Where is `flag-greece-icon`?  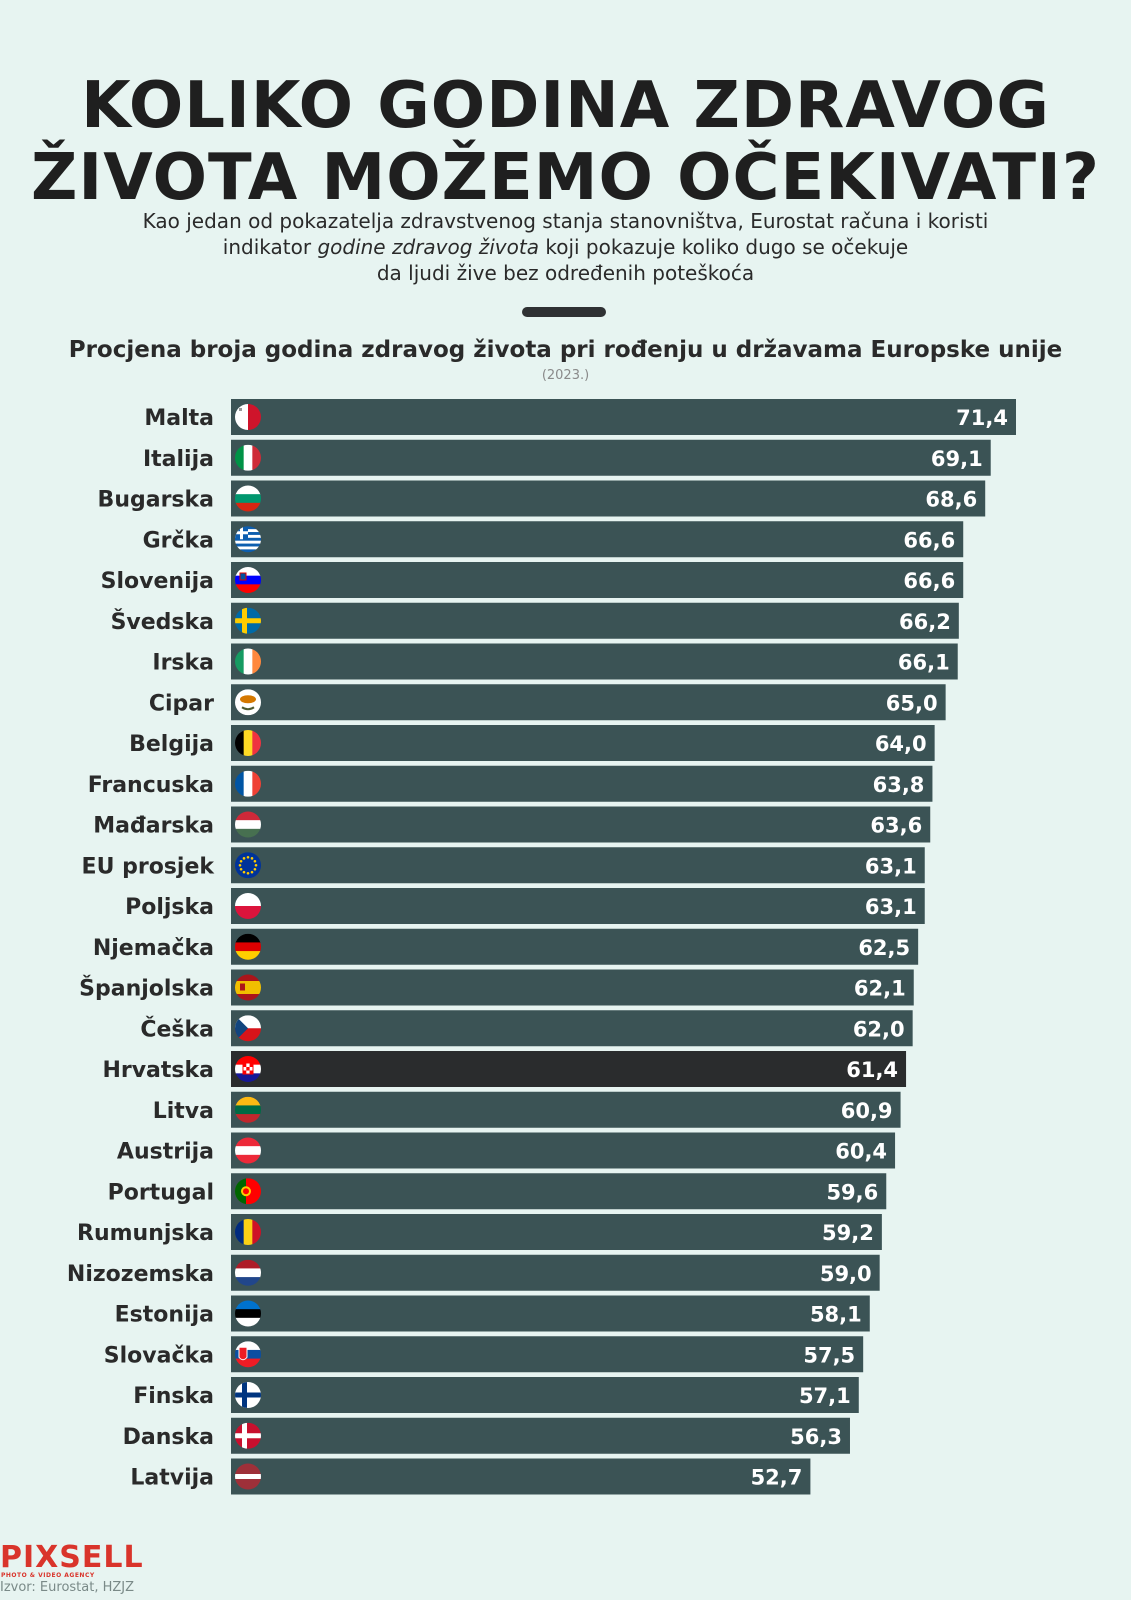 flag-greece-icon is located at coordinates (248, 539).